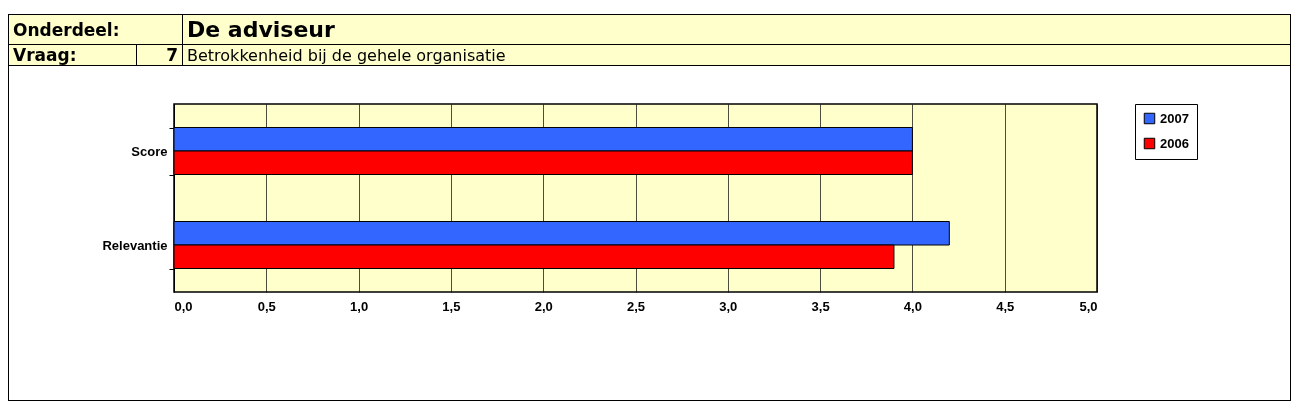 The width and height of the screenshot is (1300, 401). Describe the element at coordinates (1005, 306) in the screenshot. I see `x-tick-label: 4,5` at that location.